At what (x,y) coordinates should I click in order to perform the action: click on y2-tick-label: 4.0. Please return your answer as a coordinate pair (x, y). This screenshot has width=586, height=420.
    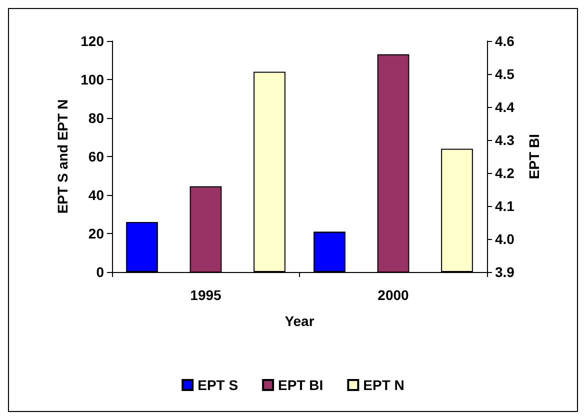
    Looking at the image, I should click on (505, 239).